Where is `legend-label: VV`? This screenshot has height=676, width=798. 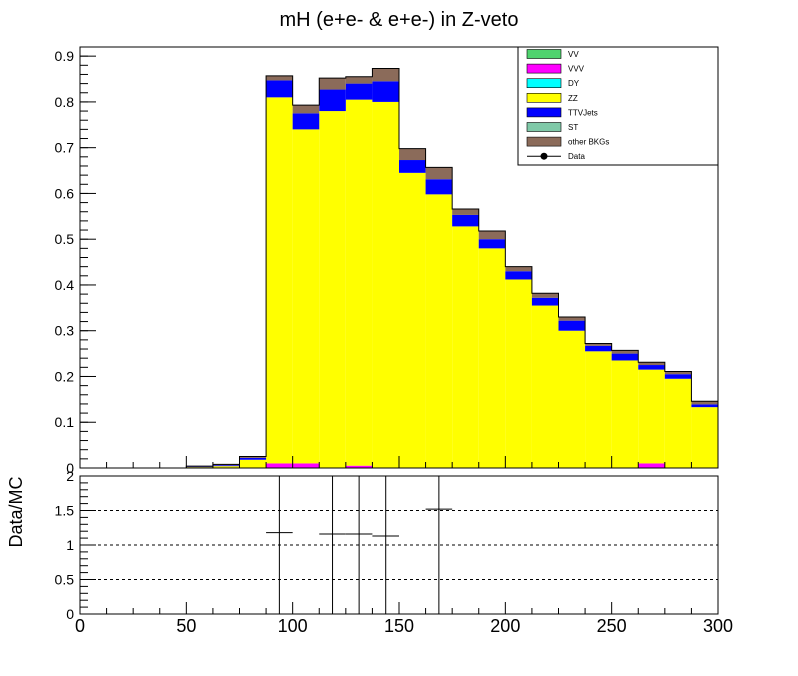 legend-label: VV is located at coordinates (573, 54).